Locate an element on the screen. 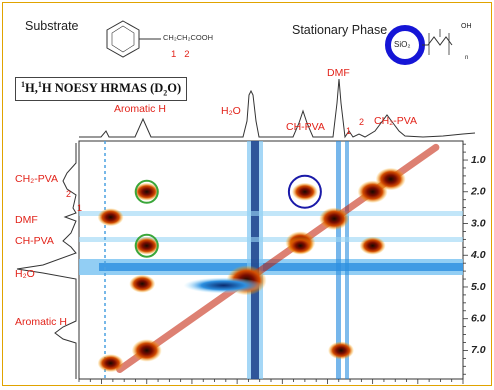 This screenshot has width=494, height=390. left-label-h2o: H₂O is located at coordinates (25, 274).